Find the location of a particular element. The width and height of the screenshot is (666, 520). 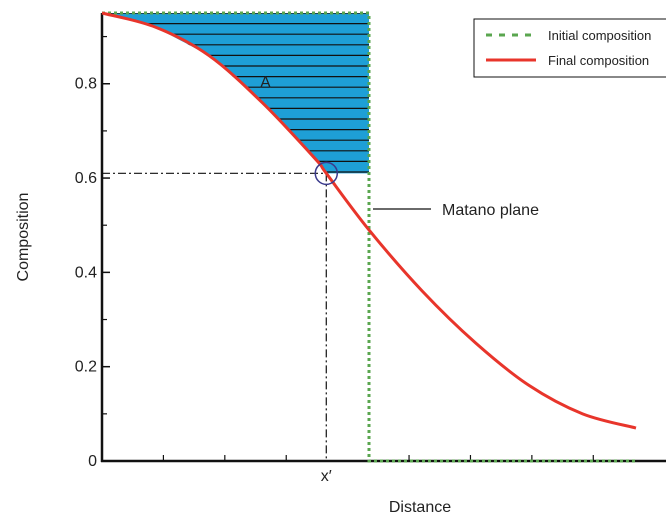

y-tick-label: 0.4 is located at coordinates (86, 272).